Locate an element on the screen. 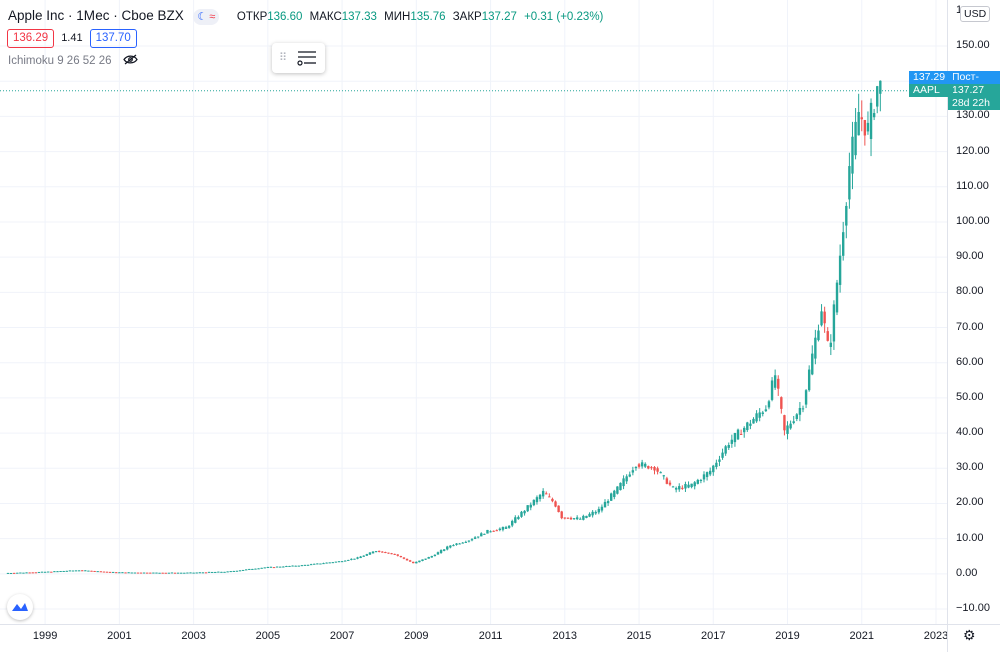  sell-button: 136.29 is located at coordinates (31, 38).